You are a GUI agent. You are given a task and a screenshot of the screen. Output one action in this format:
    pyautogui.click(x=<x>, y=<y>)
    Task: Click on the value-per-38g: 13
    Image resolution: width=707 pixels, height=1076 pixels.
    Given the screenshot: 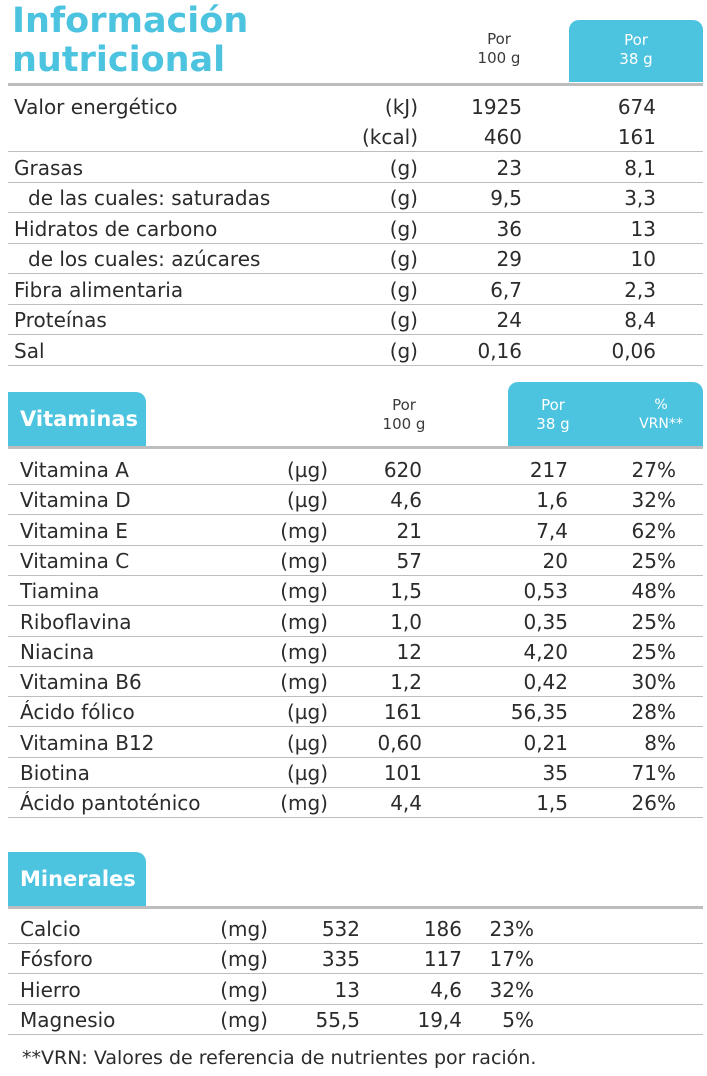 What is the action you would take?
    pyautogui.click(x=643, y=229)
    